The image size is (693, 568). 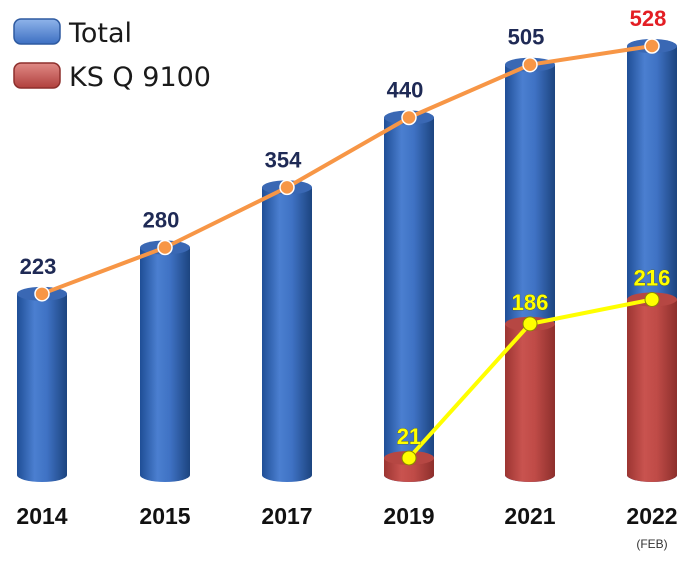 I want to click on x-axis: 2014 2015 2017 2019 2021 2022 (FEB), so click(x=346, y=527).